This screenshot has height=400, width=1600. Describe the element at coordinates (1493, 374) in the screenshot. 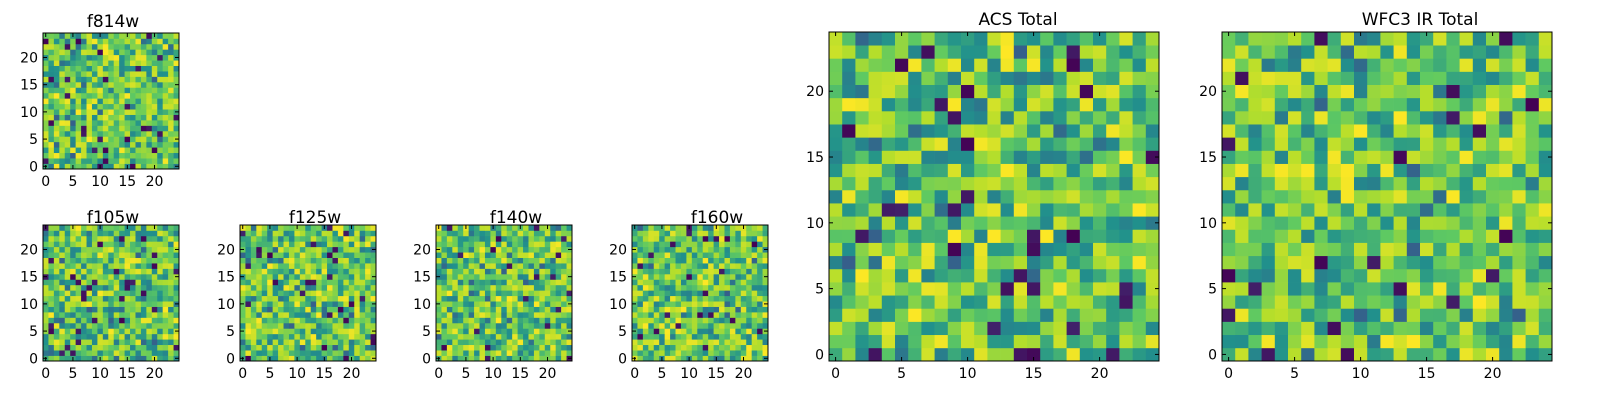

I see `x-tick-label: 20` at that location.